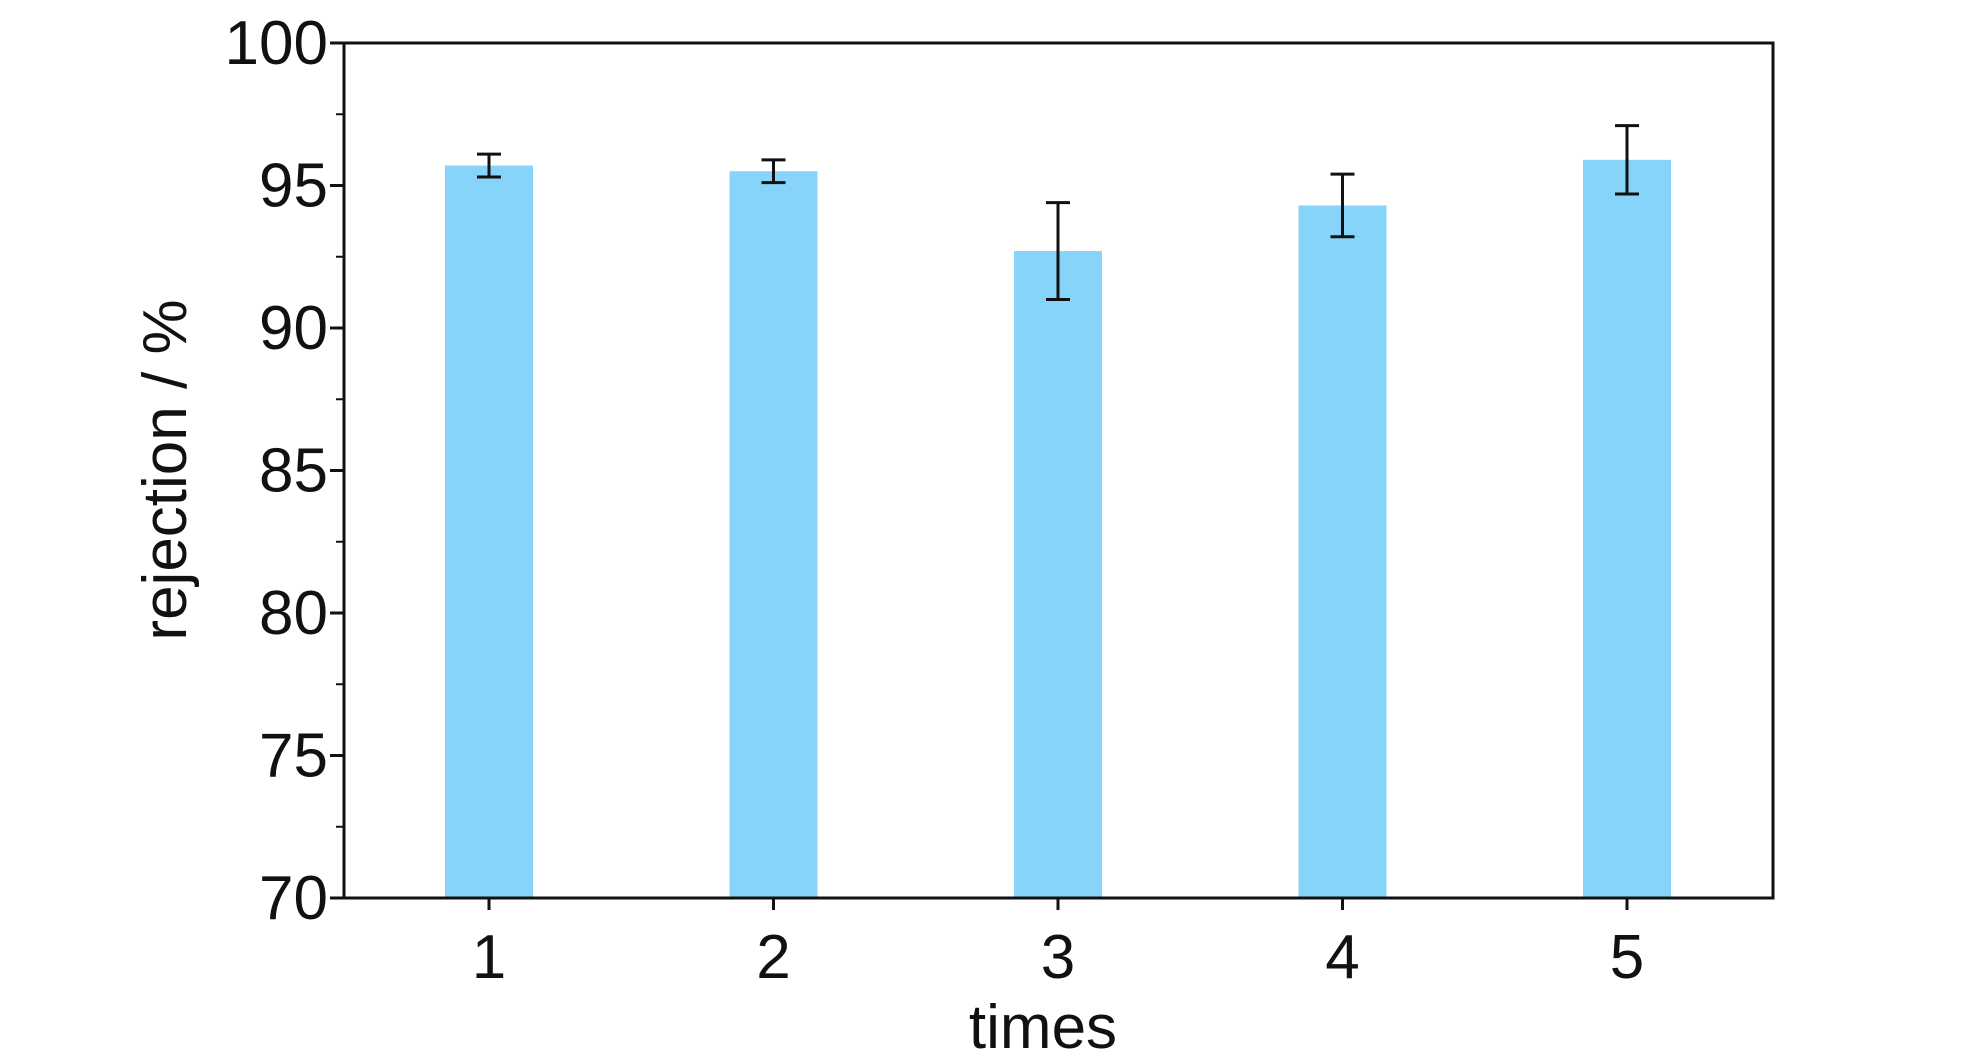 The height and width of the screenshot is (1063, 1984). What do you see at coordinates (1627, 957) in the screenshot?
I see `x-tick-label-5: 5` at bounding box center [1627, 957].